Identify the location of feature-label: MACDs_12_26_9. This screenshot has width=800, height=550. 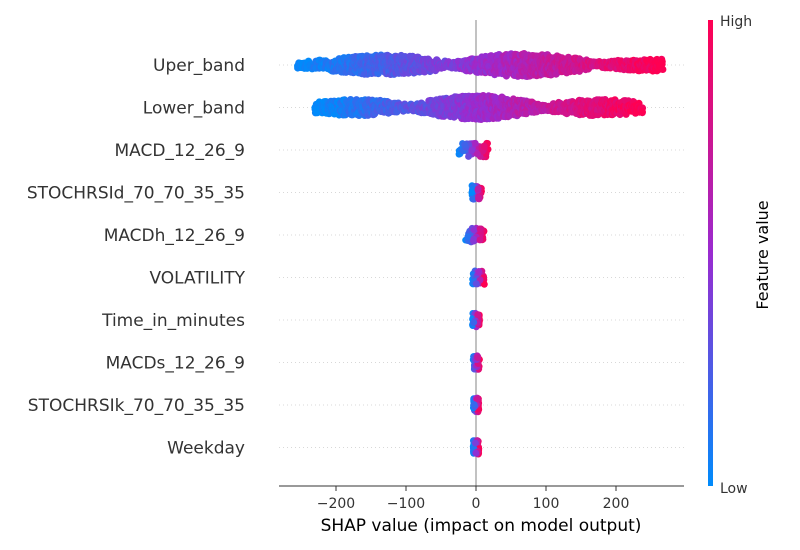
(175, 364).